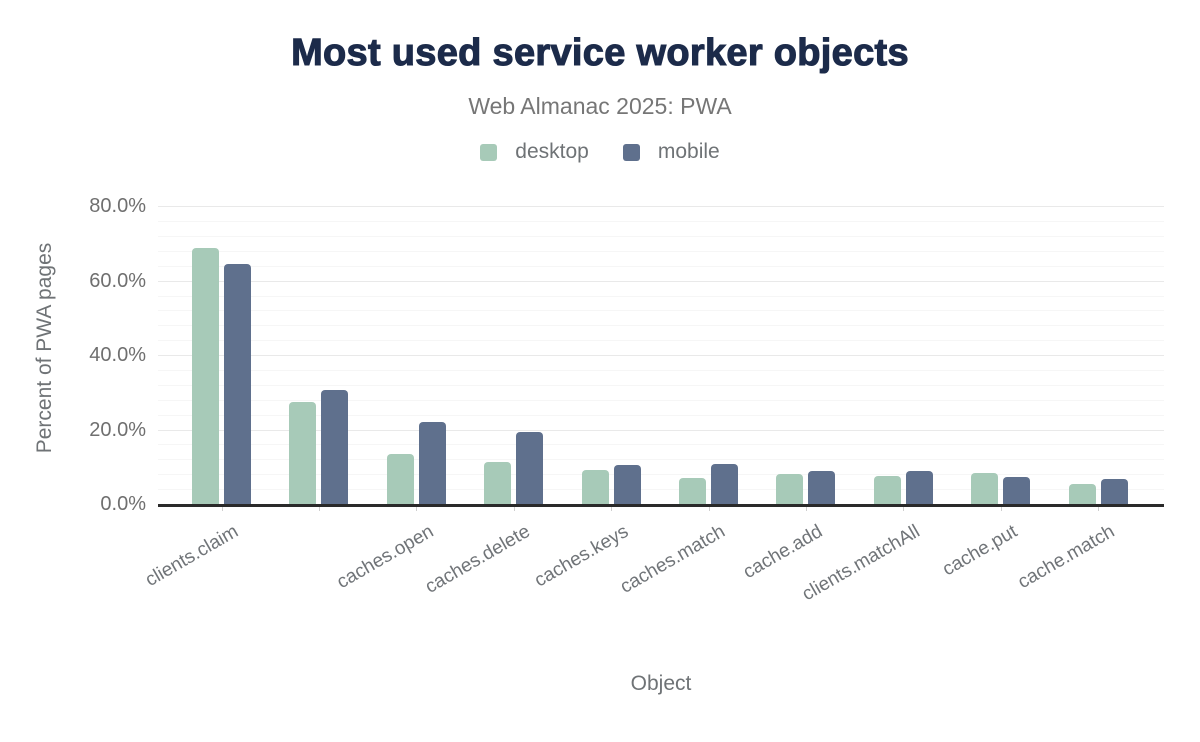  Describe the element at coordinates (117, 429) in the screenshot. I see `y-tick-label: 20.0%` at that location.